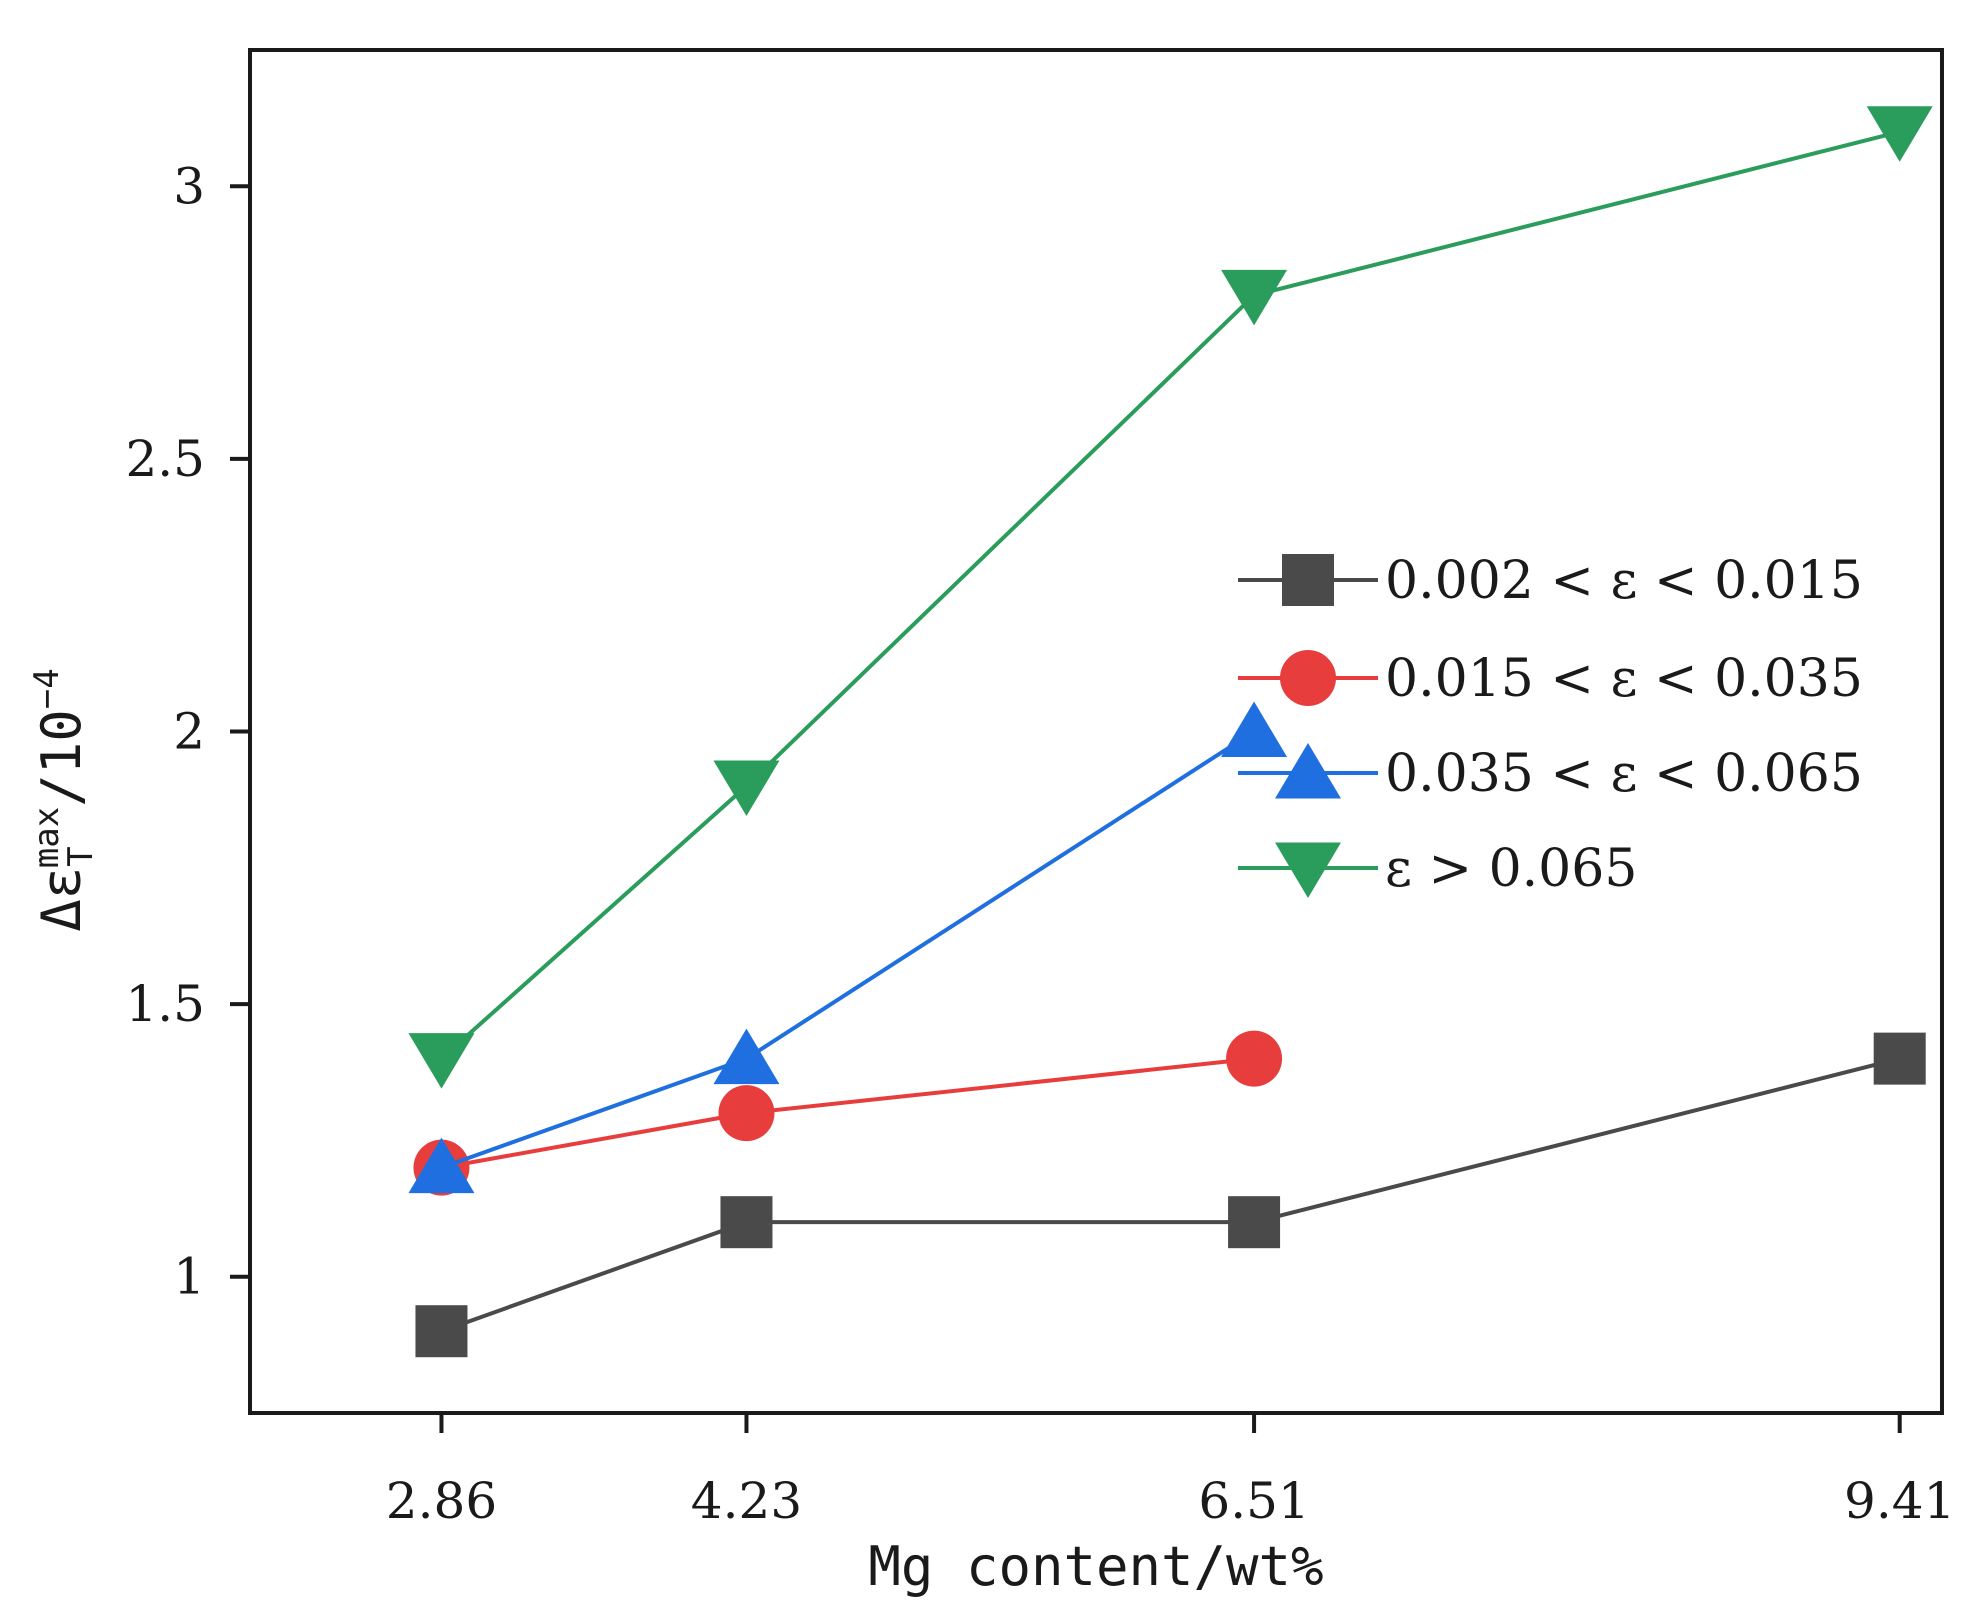 The width and height of the screenshot is (1968, 1615). Describe the element at coordinates (47, 688) in the screenshot. I see `y-label-unit-exponent: −4` at that location.